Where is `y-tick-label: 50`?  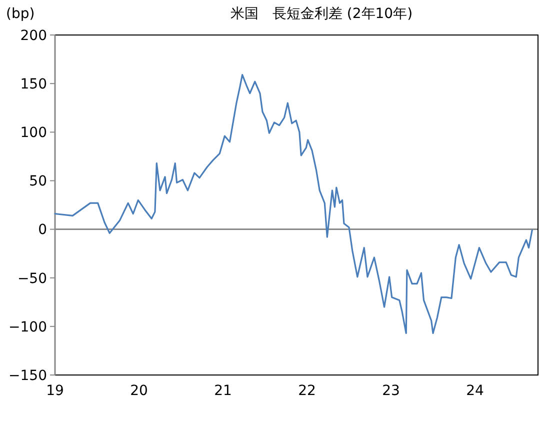
y-tick-label: 50 is located at coordinates (38, 182).